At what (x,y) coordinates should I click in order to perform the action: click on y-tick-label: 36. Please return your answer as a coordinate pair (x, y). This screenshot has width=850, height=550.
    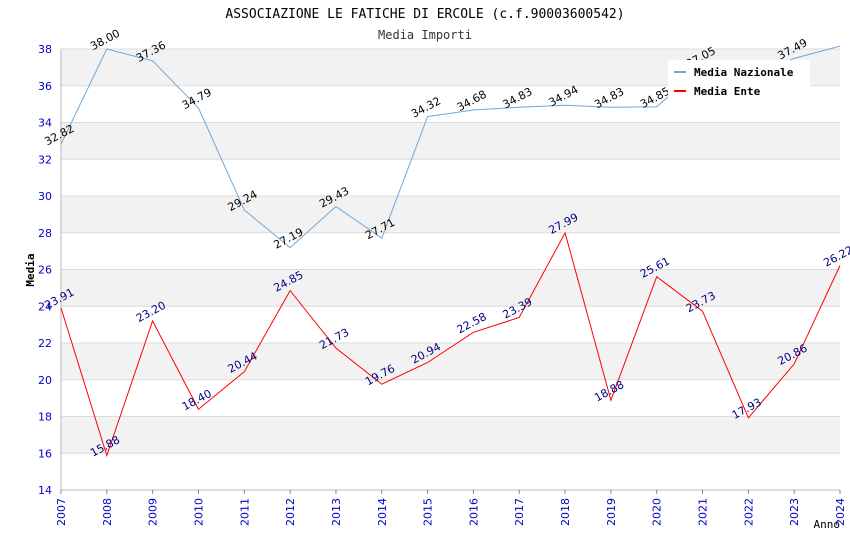
    Looking at the image, I should click on (45, 86).